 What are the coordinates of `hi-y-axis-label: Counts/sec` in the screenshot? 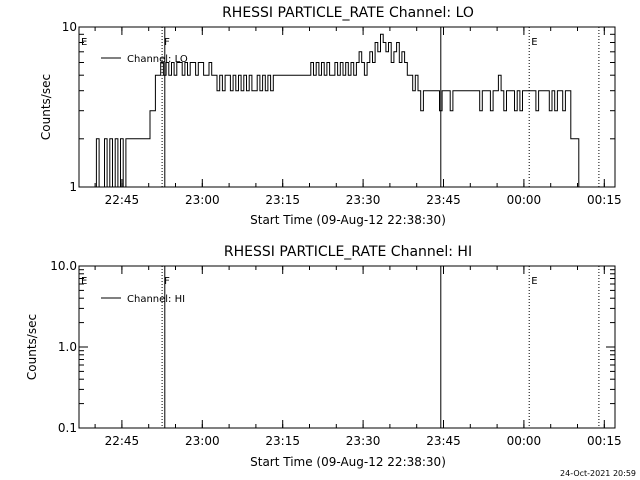 It's located at (32, 347).